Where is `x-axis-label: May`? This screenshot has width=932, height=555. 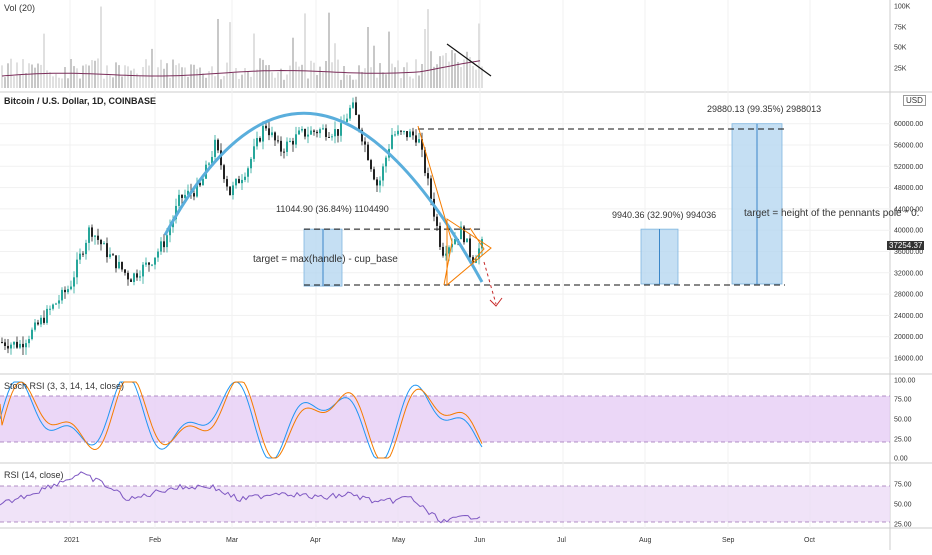
x-axis-label: May is located at coordinates (399, 540).